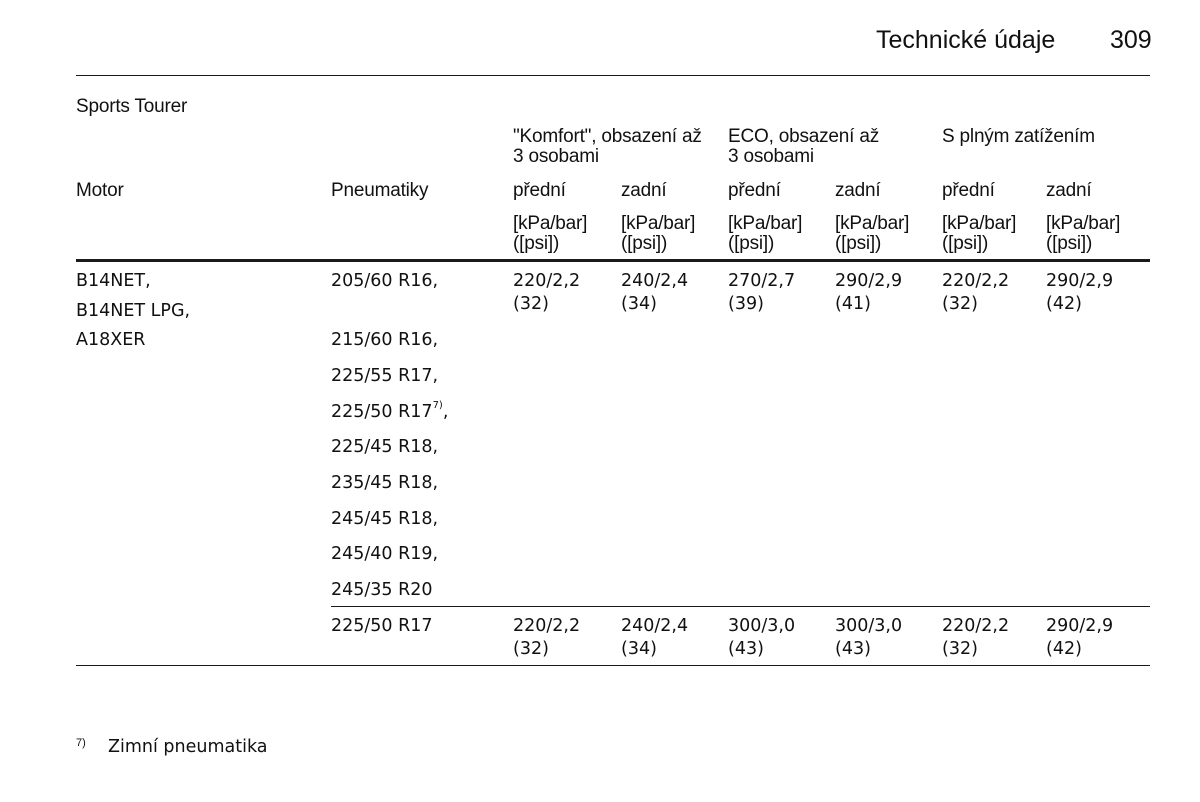  I want to click on page-title: Technické údaje, so click(966, 40).